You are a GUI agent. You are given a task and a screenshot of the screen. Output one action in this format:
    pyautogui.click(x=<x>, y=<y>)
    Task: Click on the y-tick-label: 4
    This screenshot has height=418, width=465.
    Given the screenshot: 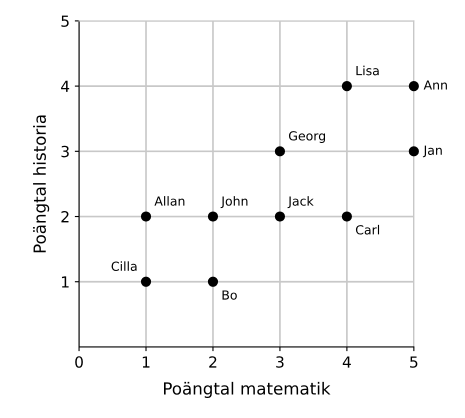 What is the action you would take?
    pyautogui.click(x=65, y=86)
    